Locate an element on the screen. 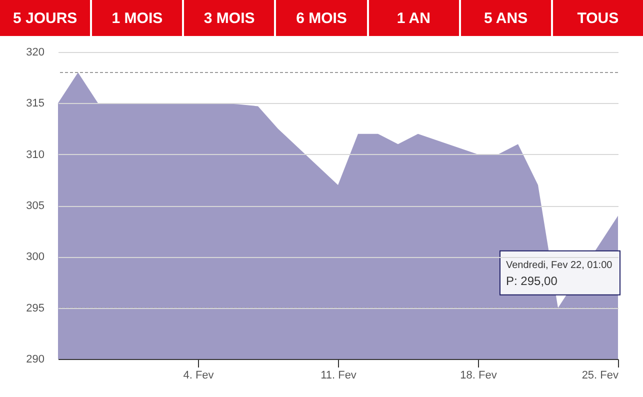 Image resolution: width=643 pixels, height=397 pixels. text: 3 MOIS is located at coordinates (229, 18).